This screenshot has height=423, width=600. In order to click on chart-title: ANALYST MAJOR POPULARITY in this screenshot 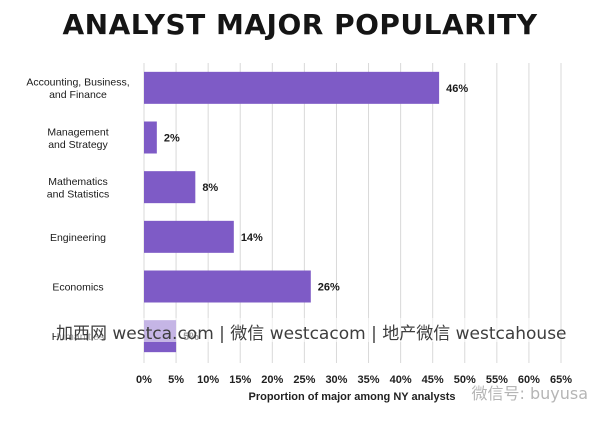, I will do `click(300, 24)`.